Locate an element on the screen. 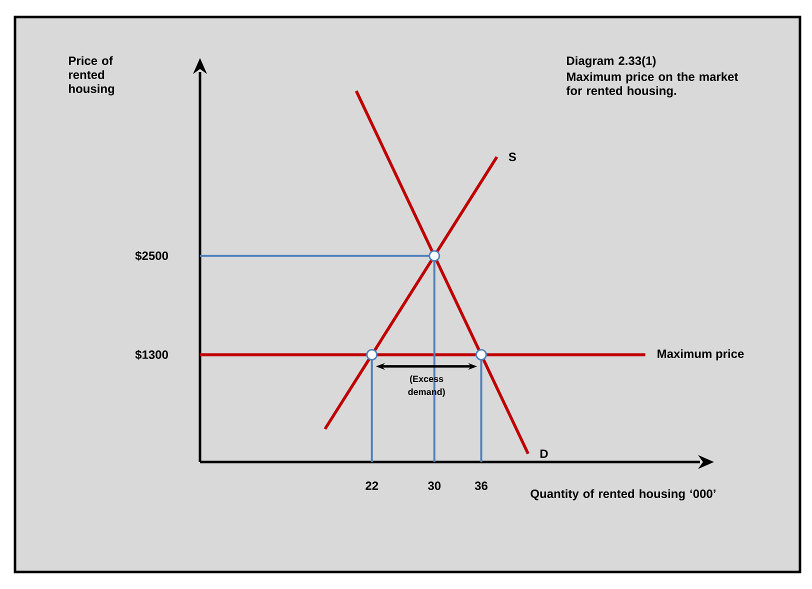 This screenshot has width=812, height=589. y-tick-label: $2500 is located at coordinates (151, 255).